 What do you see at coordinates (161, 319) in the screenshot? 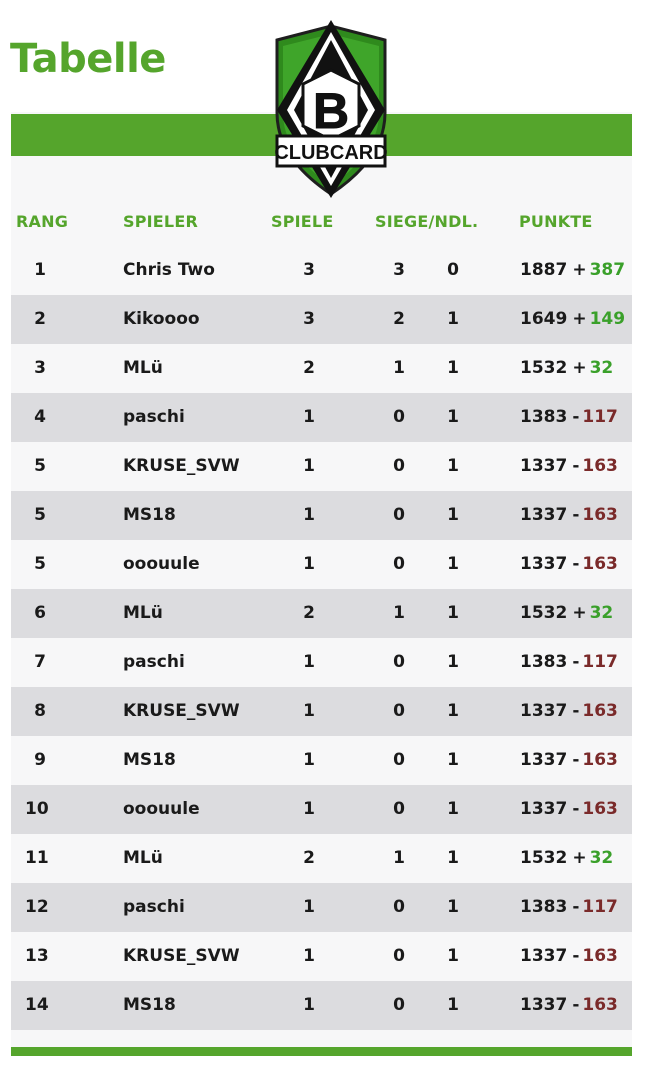
I see `row-player: Kikoooo` at bounding box center [161, 319].